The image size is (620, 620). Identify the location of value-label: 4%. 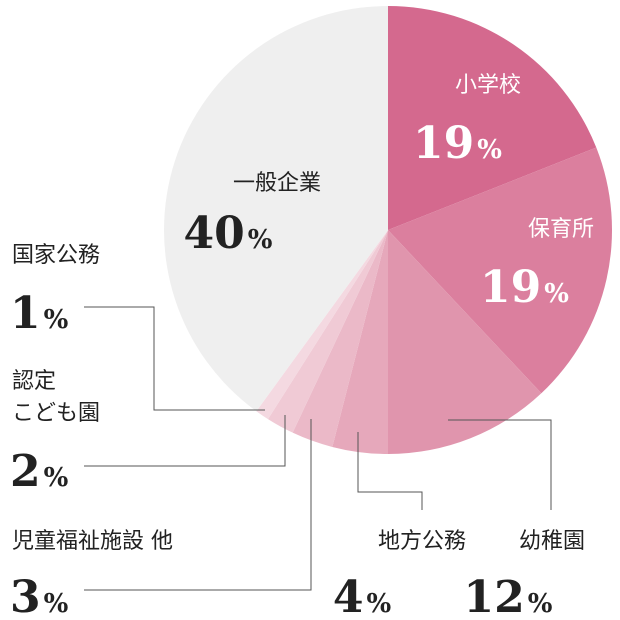
(362, 596).